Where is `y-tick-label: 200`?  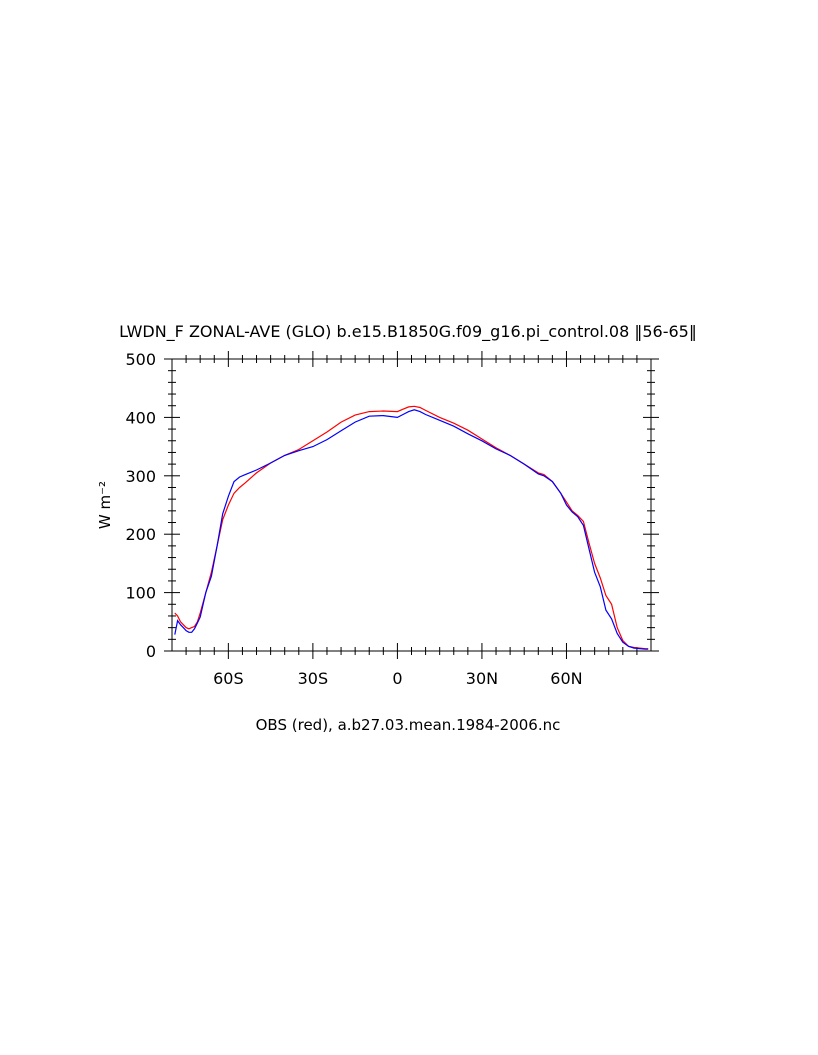 y-tick-label: 200 is located at coordinates (140, 534).